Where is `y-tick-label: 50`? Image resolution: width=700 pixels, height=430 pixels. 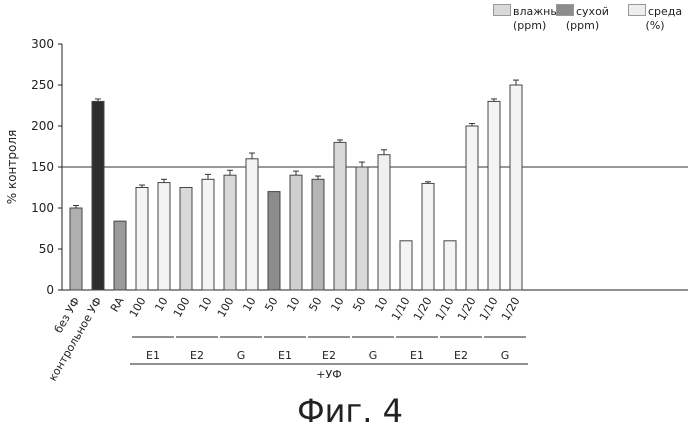
y-tick-label: 50 is located at coordinates (46, 249).